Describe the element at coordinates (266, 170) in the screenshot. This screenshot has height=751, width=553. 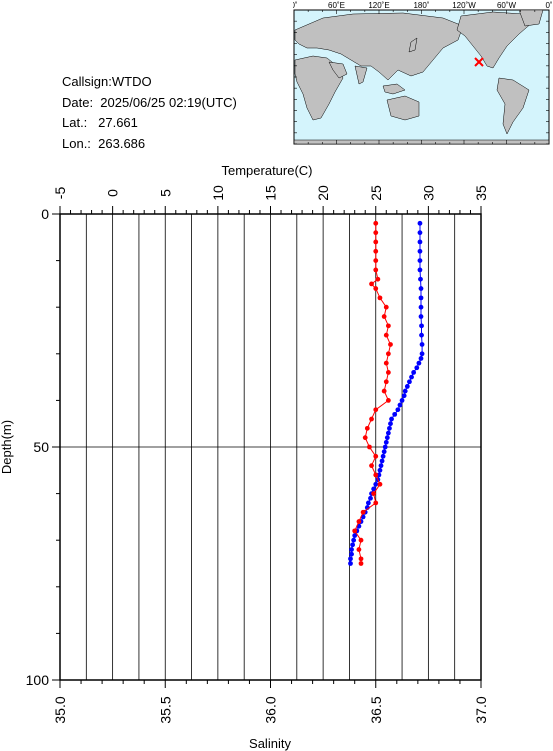
I see `temperature-axis-title: Temperature(C)` at that location.